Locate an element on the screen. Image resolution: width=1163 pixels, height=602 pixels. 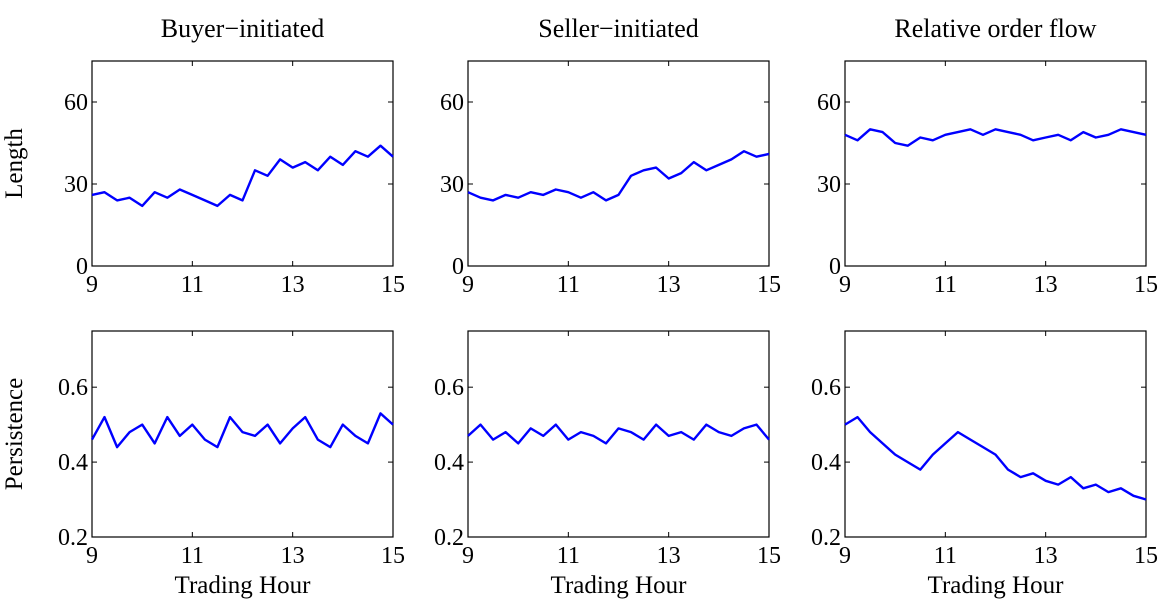
panel-relative-persistence: 9 11 13 15 0.2 0.4 0.6 Trading Hour is located at coordinates (984, 464).